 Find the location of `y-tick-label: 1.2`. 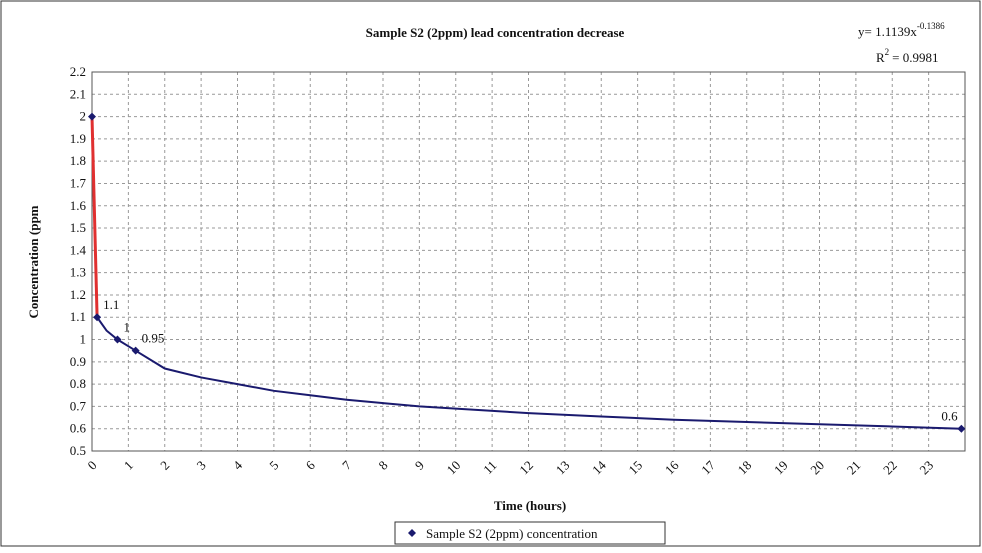

y-tick-label: 1.2 is located at coordinates (78, 294).